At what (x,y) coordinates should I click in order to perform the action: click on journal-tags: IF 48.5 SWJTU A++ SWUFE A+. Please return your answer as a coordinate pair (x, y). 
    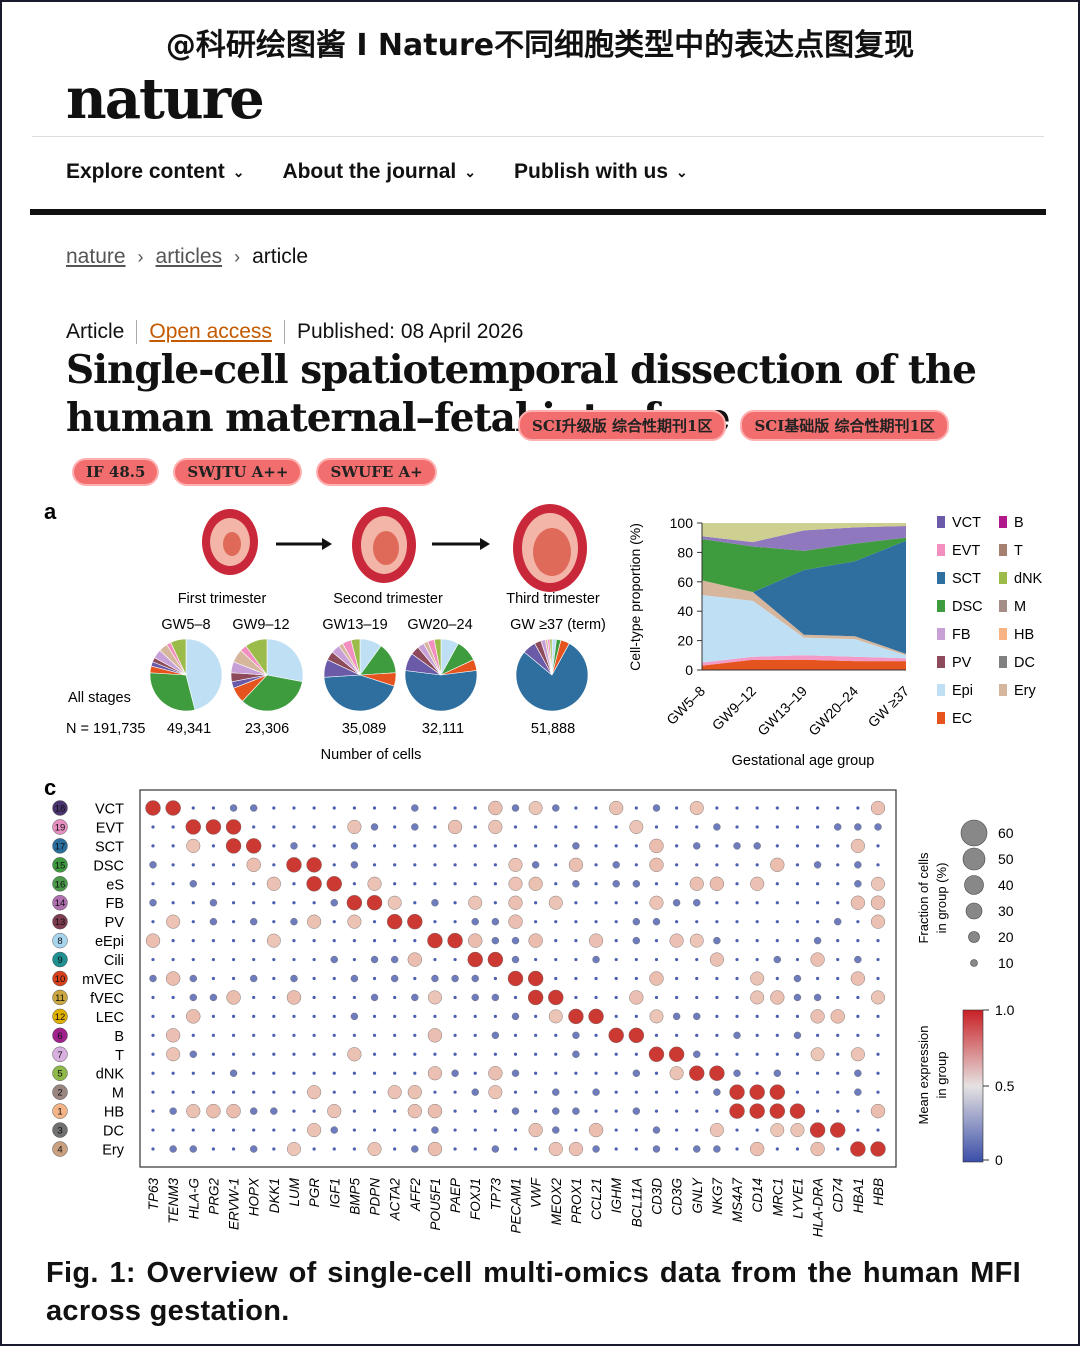
    Looking at the image, I should click on (254, 472).